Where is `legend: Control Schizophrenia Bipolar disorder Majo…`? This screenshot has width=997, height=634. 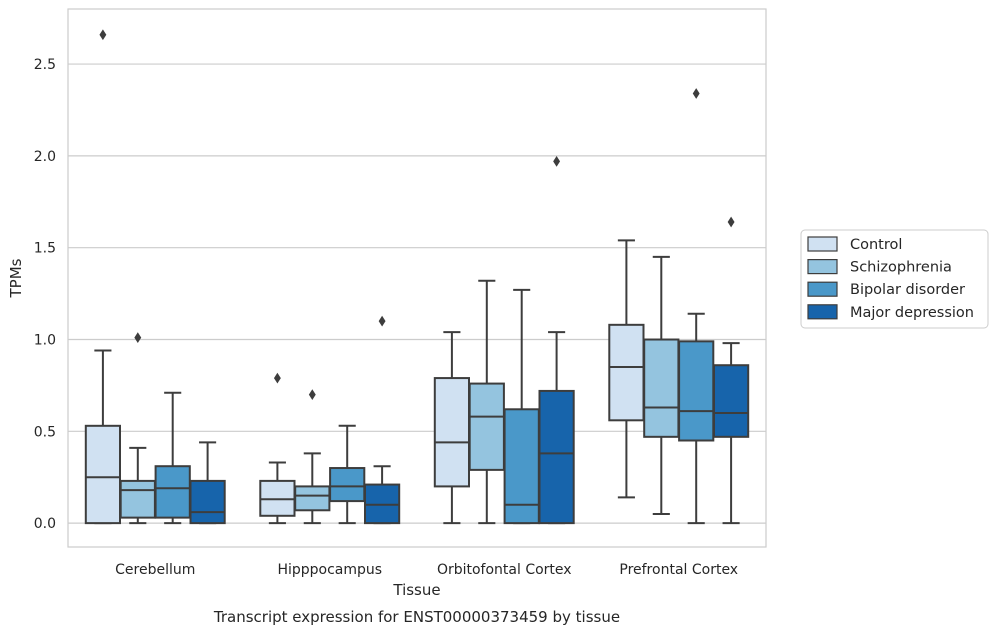
legend: Control Schizophrenia Bipolar disorder Majo… is located at coordinates (894, 279).